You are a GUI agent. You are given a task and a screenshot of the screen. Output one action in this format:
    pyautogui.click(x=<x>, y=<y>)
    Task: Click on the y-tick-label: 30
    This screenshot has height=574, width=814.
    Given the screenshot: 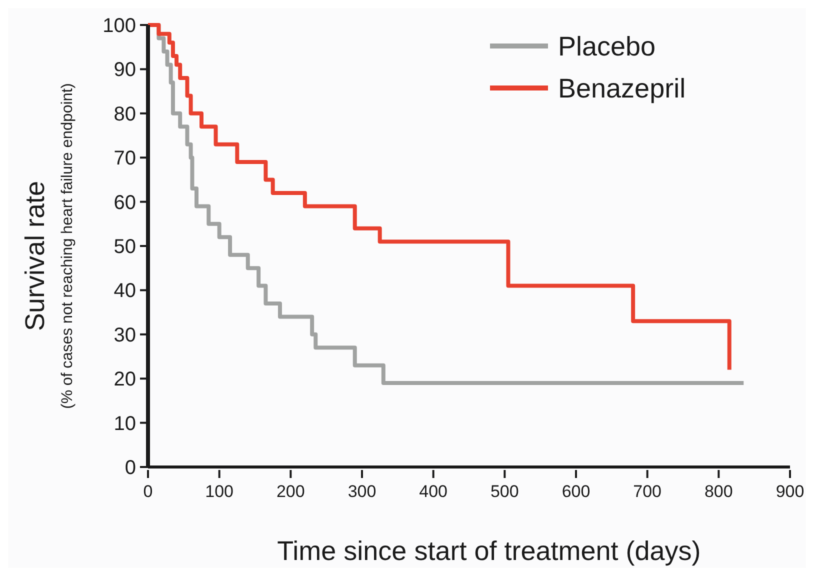 What is the action you would take?
    pyautogui.click(x=125, y=335)
    